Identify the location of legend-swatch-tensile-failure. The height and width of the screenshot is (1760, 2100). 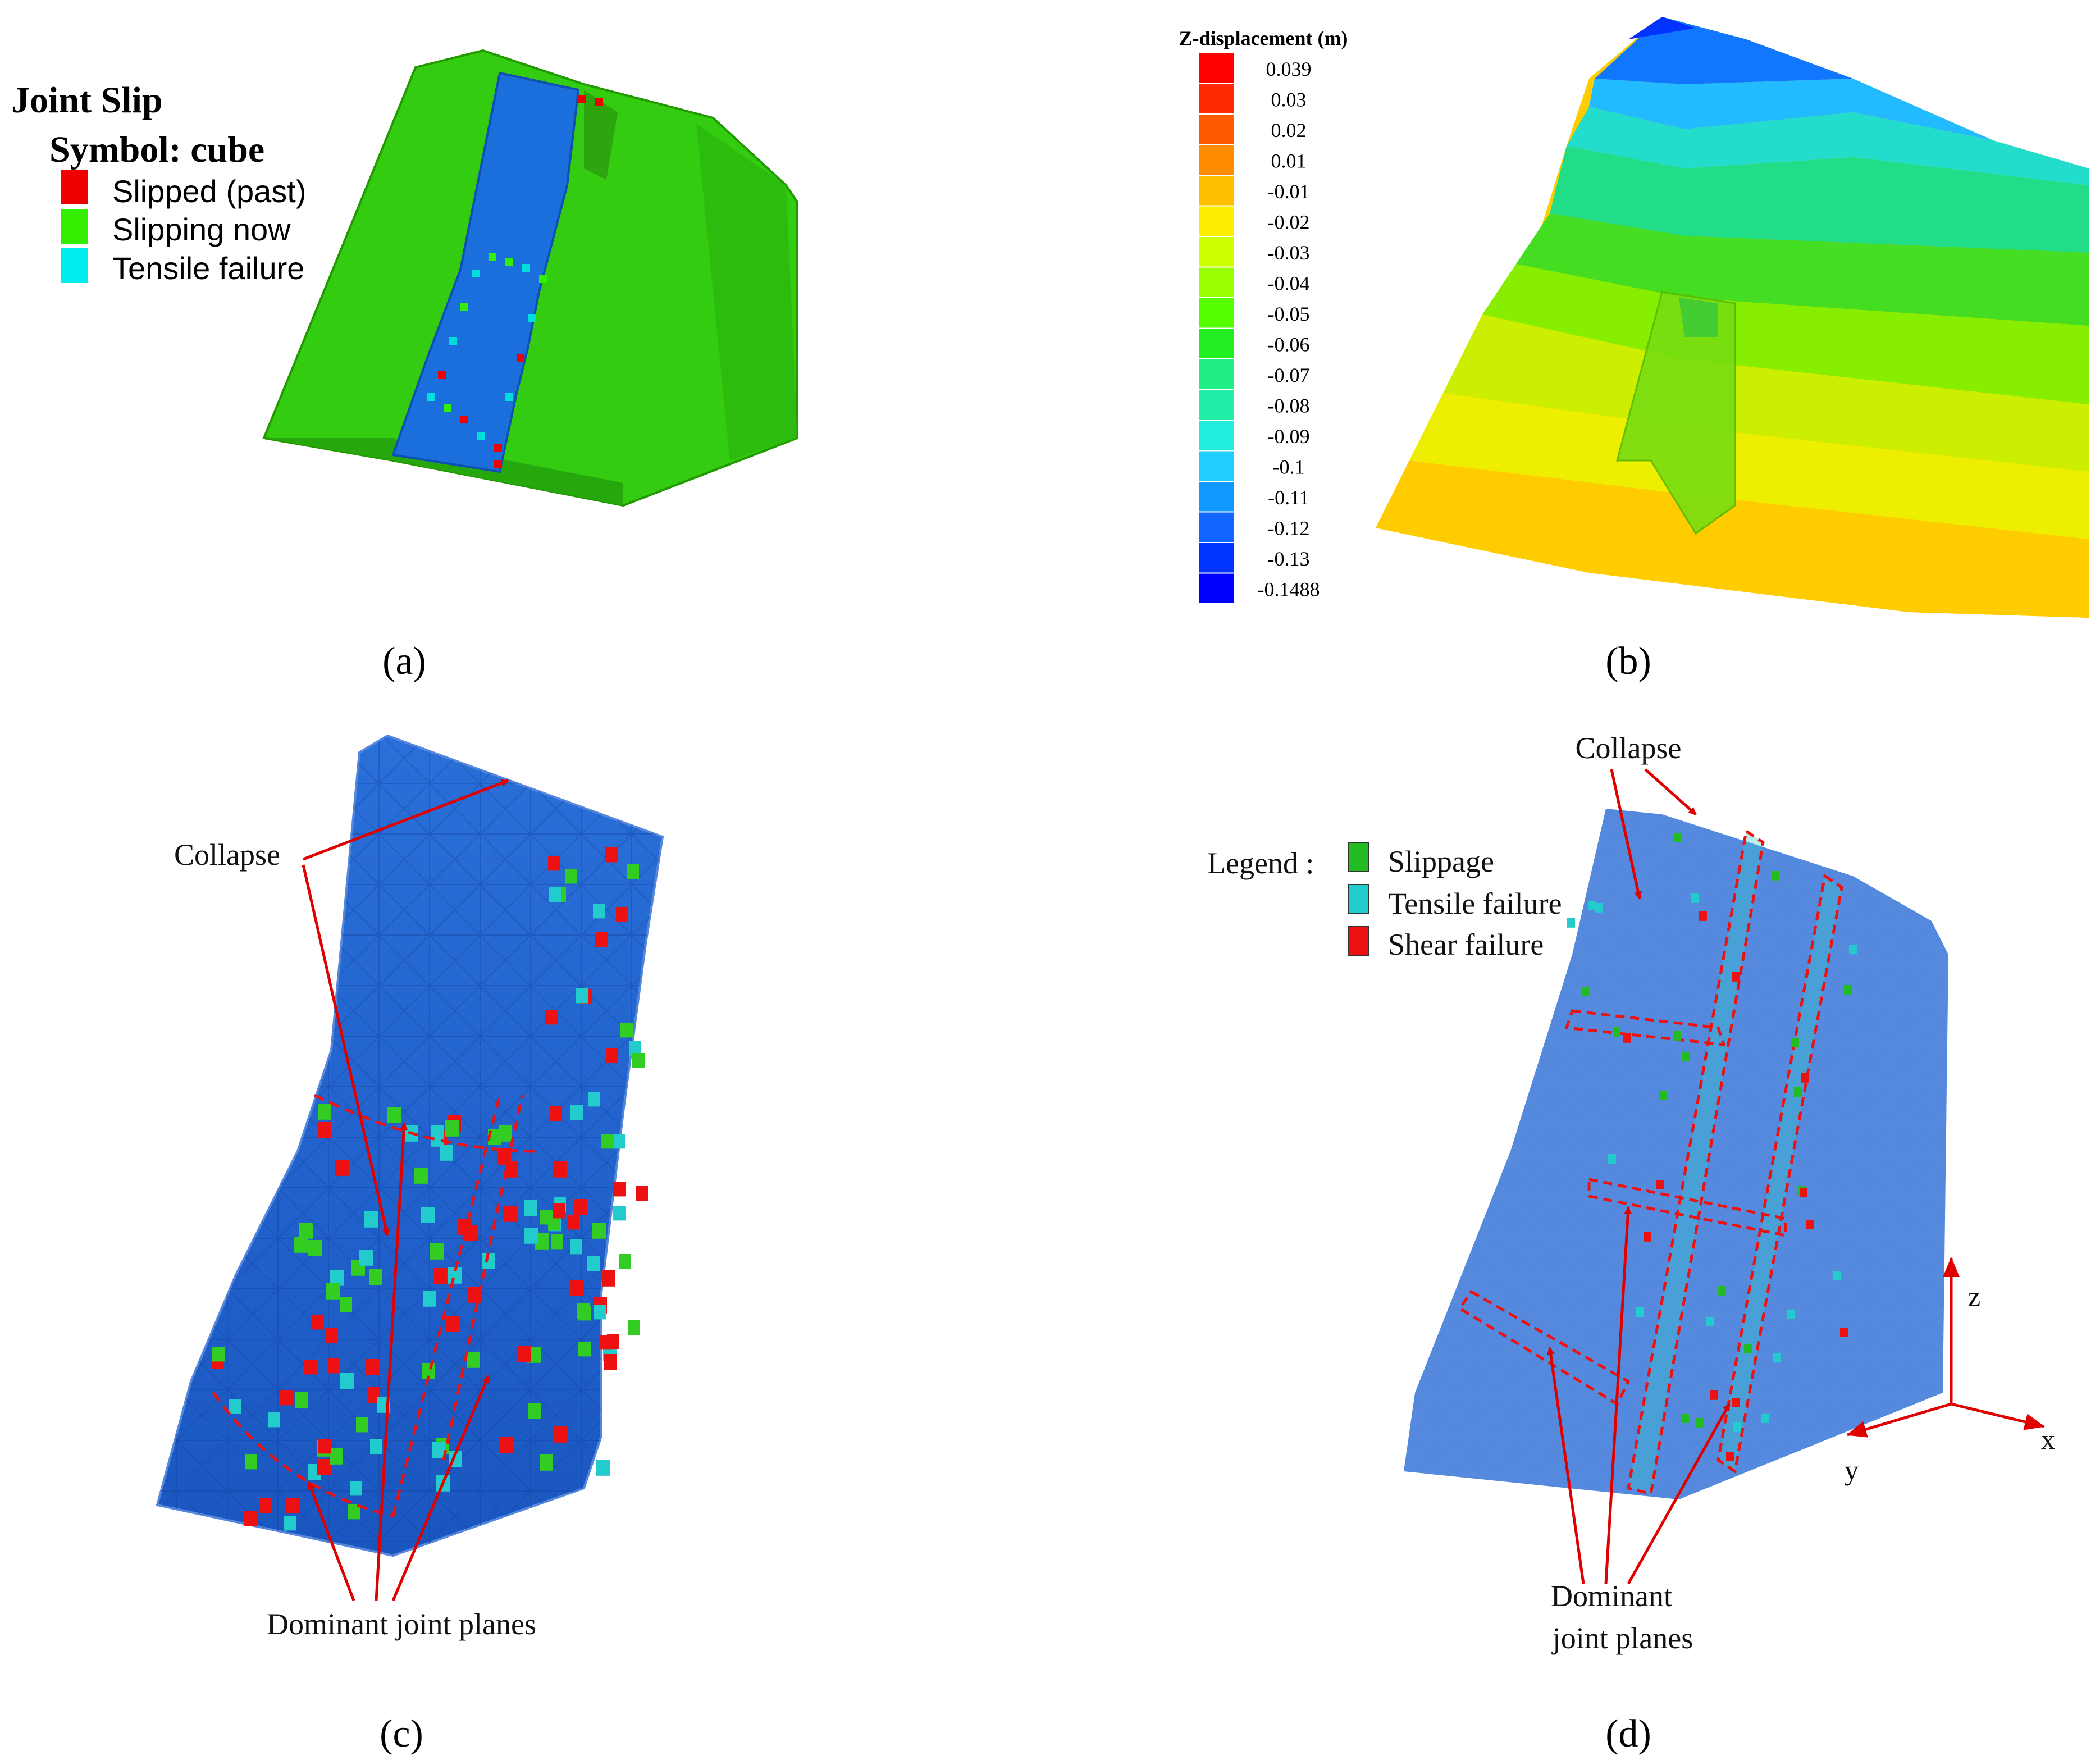
(1358, 899).